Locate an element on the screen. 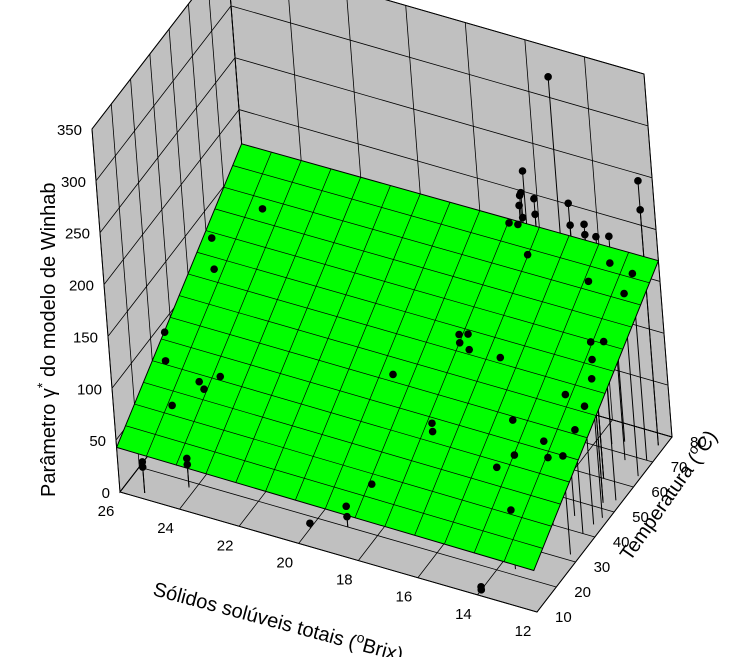 The image size is (731, 657). back-grid-x is located at coordinates (658, 255).